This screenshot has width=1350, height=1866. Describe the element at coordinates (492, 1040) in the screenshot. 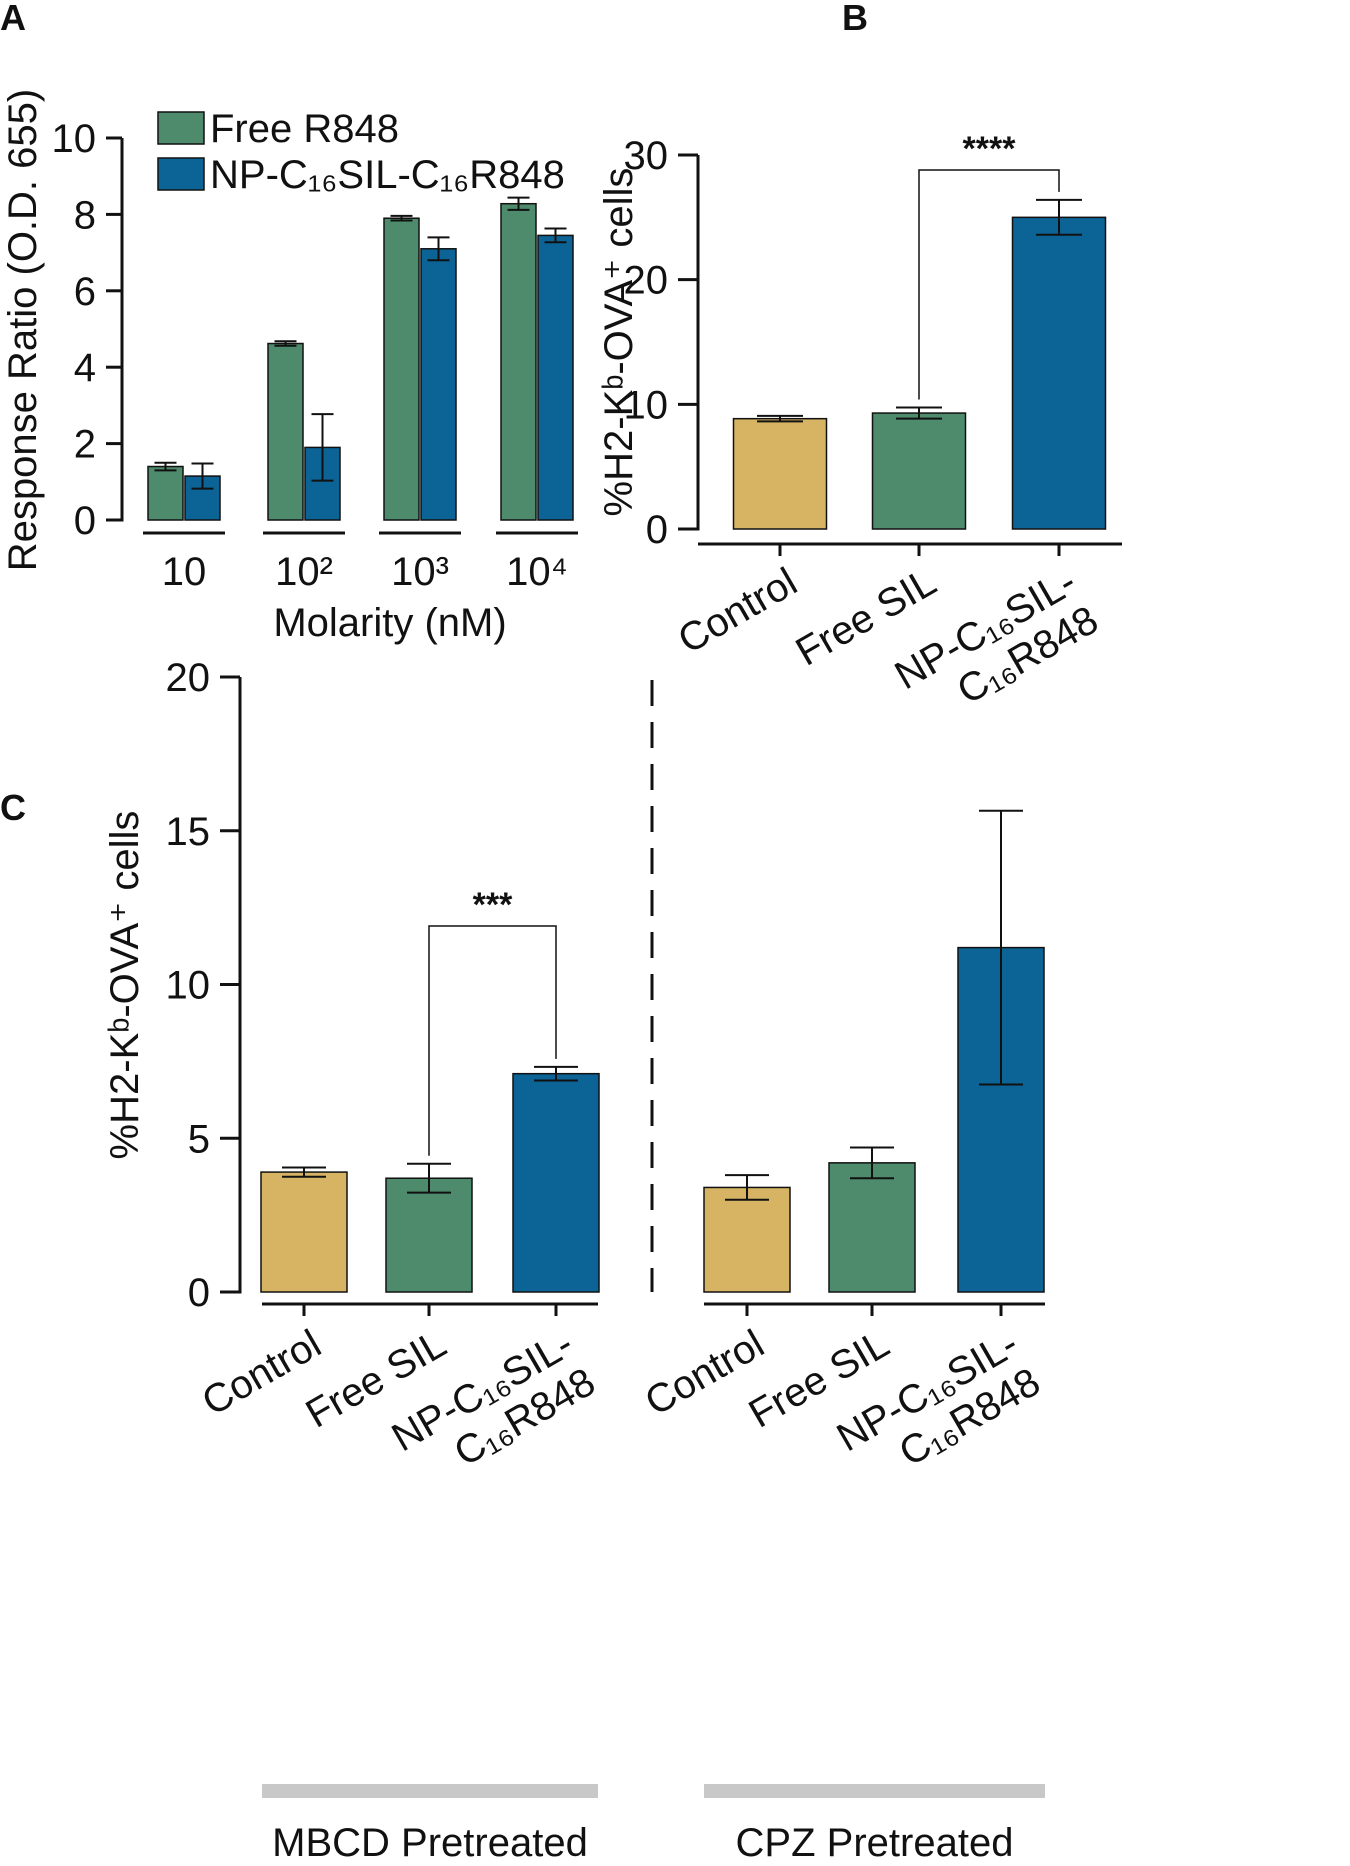

I see `panel-c-mbcd-pretreated-significance-bracket` at that location.